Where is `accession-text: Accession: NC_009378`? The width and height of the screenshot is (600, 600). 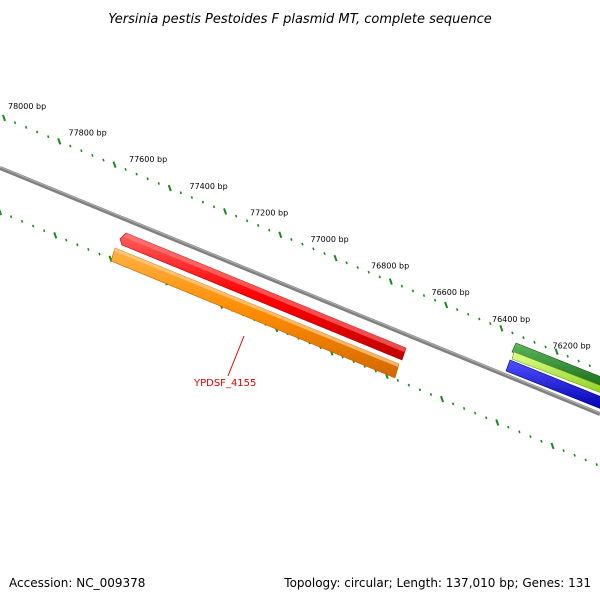 accession-text: Accession: NC_009378 is located at coordinates (77, 583).